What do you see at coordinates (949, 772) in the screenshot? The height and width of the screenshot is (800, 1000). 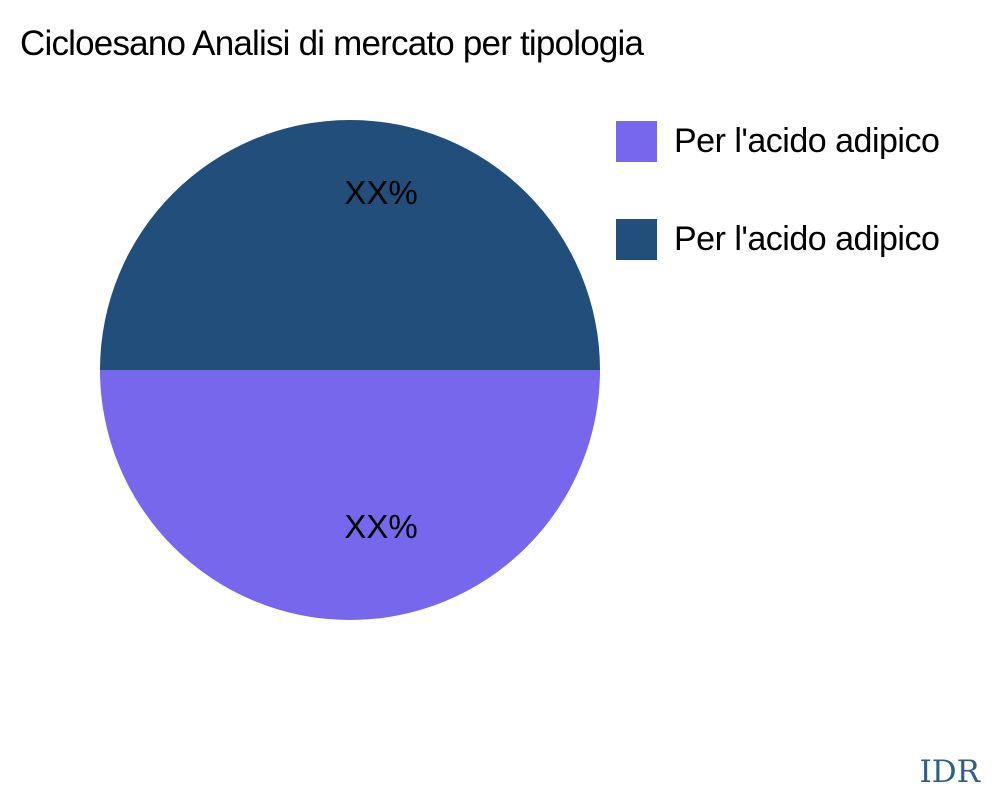 I see `watermark-text: IDR` at bounding box center [949, 772].